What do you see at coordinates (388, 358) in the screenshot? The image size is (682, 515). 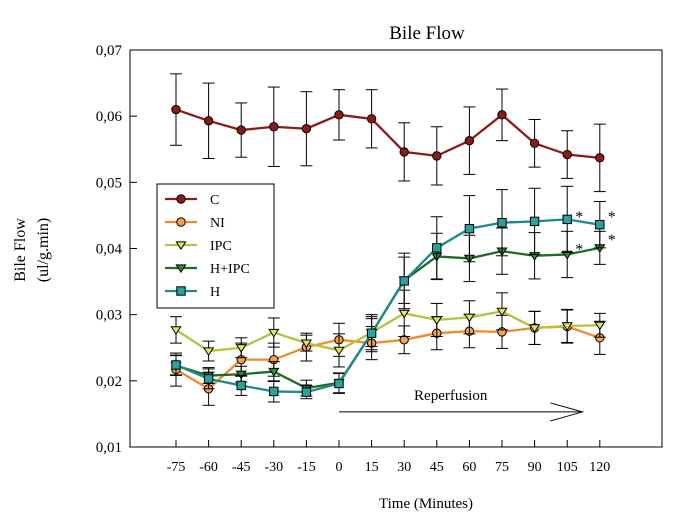 I see `series-line-ni` at bounding box center [388, 358].